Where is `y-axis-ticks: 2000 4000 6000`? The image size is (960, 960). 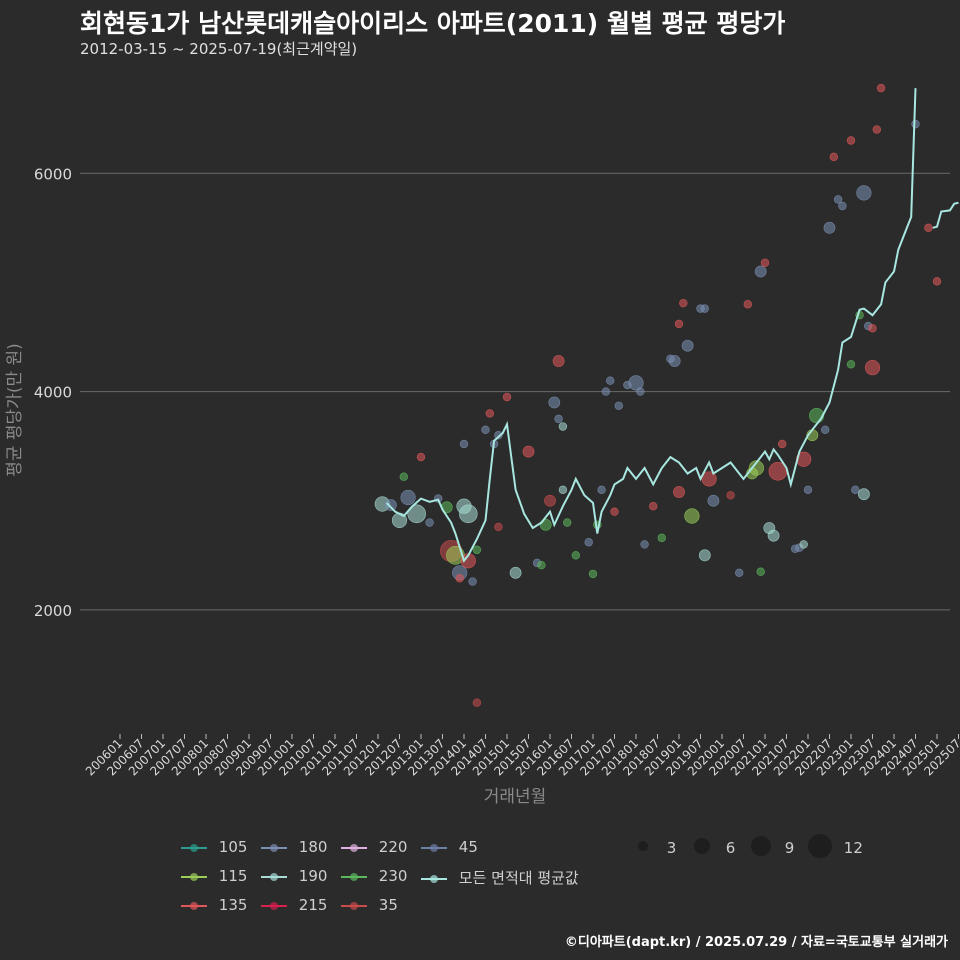
y-axis-ticks: 2000 4000 6000 is located at coordinates (53, 392).